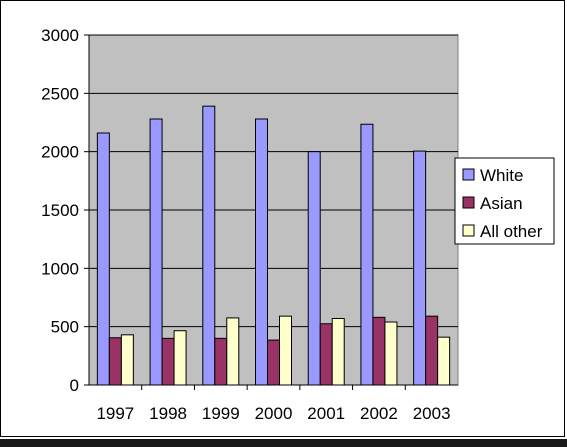  I want to click on x-tick-label: 2002, so click(379, 413).